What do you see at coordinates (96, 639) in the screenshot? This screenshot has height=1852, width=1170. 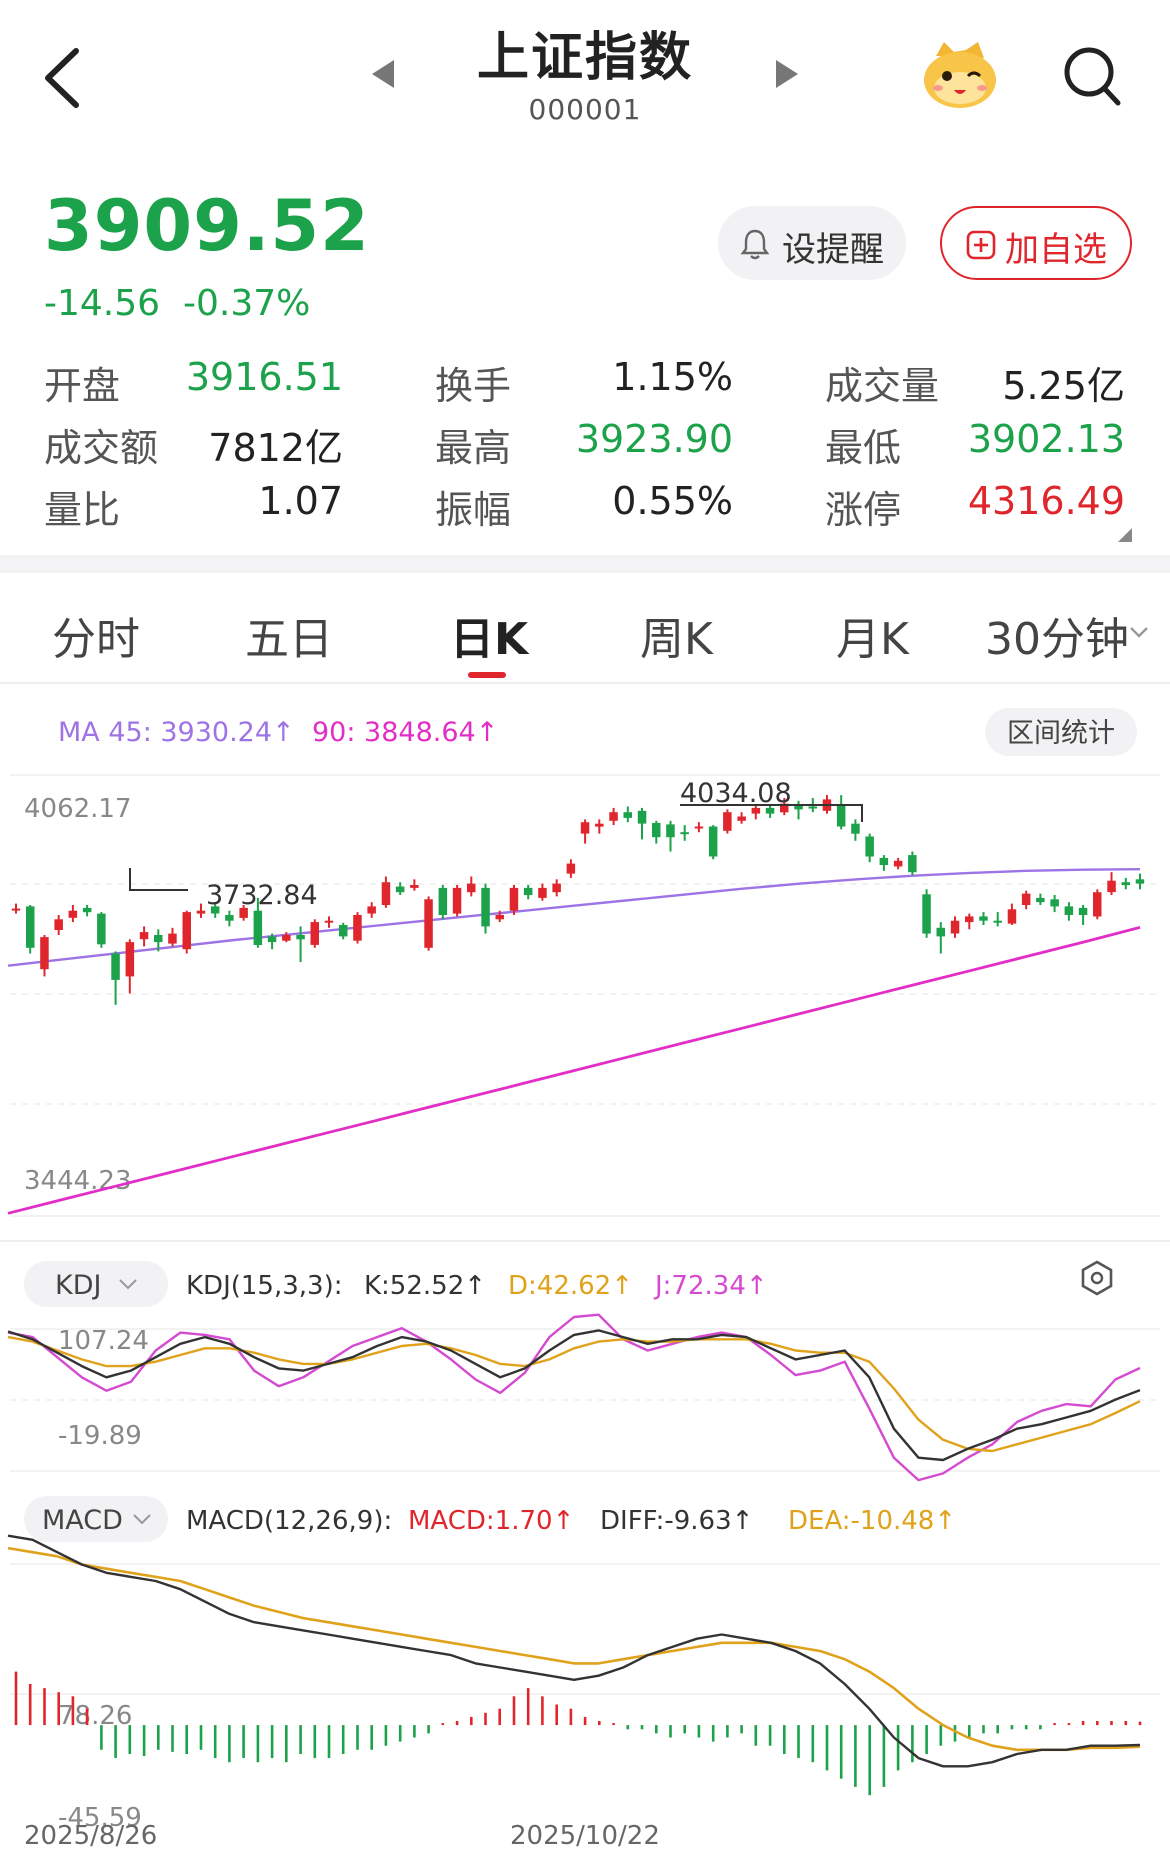 I see `tab-intraday: 分时` at bounding box center [96, 639].